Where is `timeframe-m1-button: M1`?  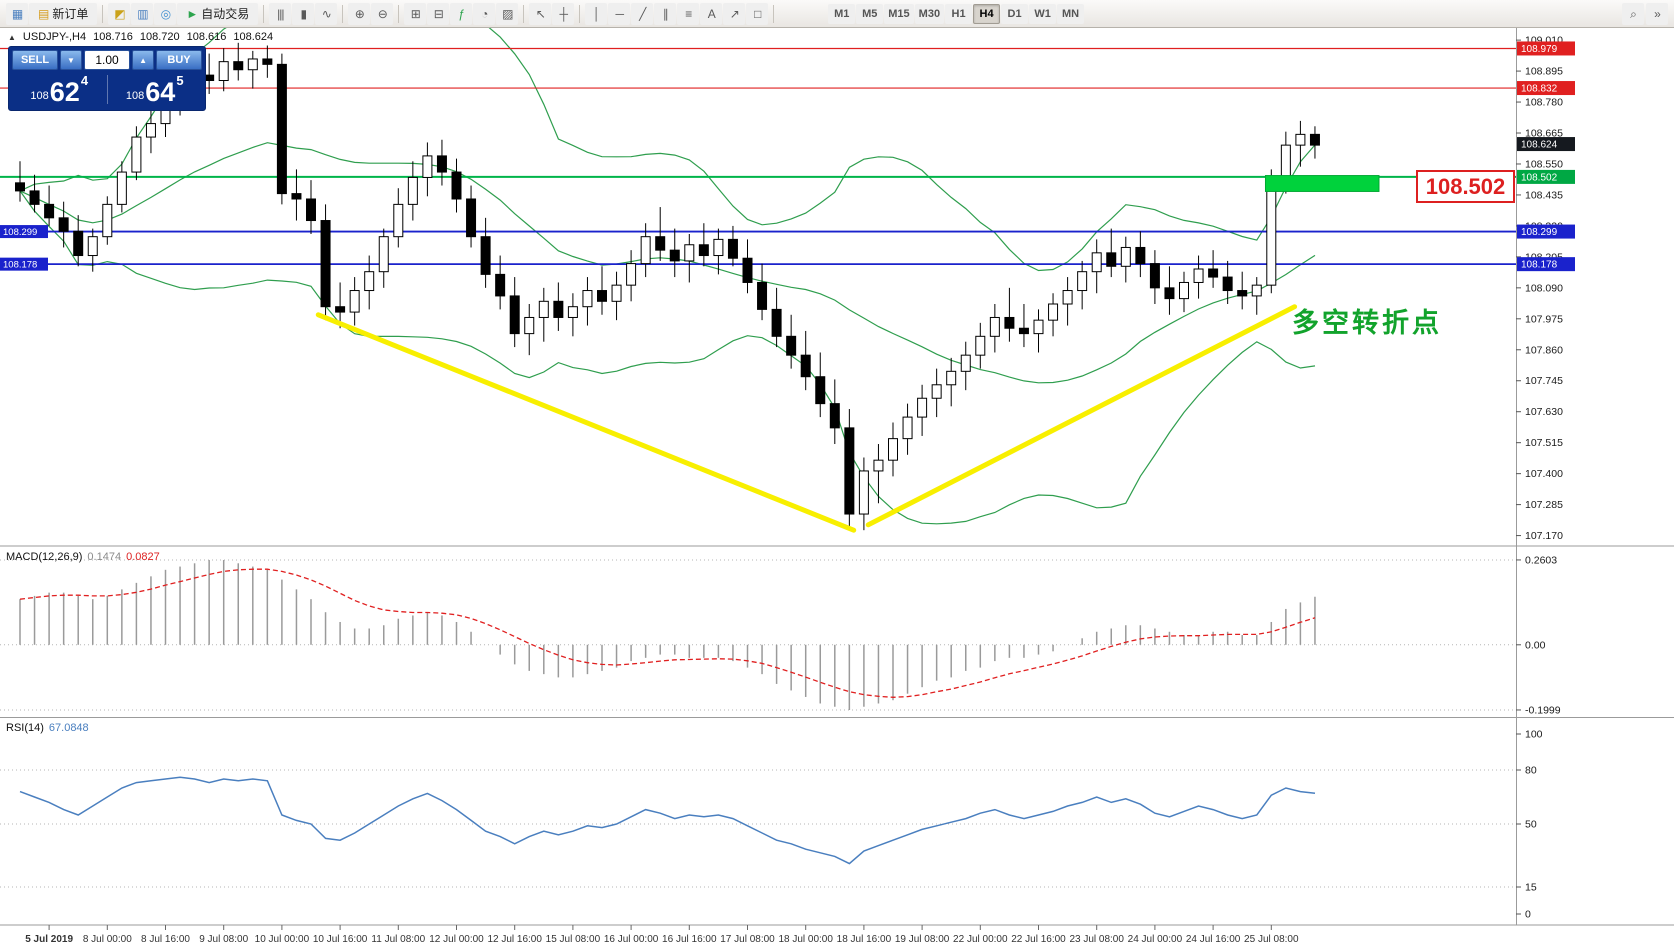 timeframe-m1-button: M1 is located at coordinates (842, 13).